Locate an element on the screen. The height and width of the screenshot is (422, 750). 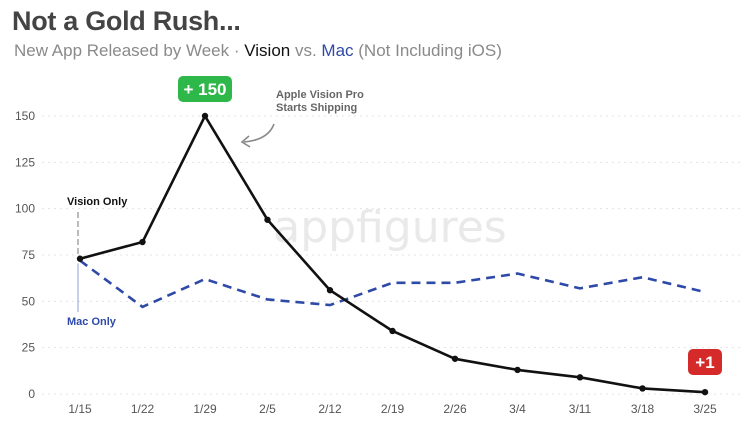
x-tick-label: 2/19 is located at coordinates (393, 409).